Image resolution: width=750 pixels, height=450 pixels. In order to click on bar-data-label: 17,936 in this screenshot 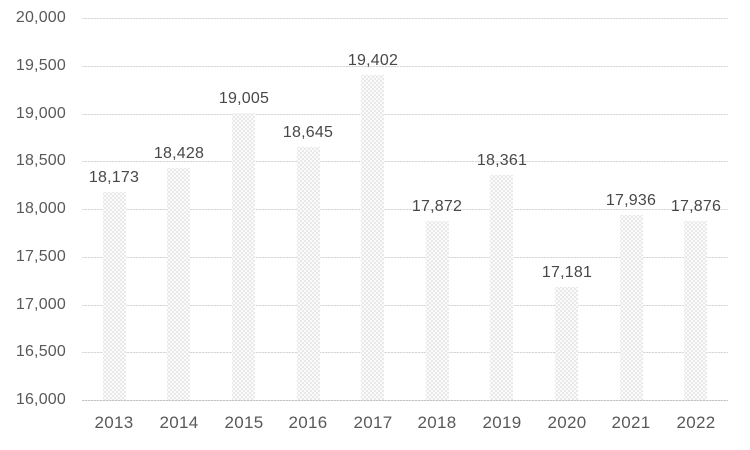, I will do `click(631, 200)`.